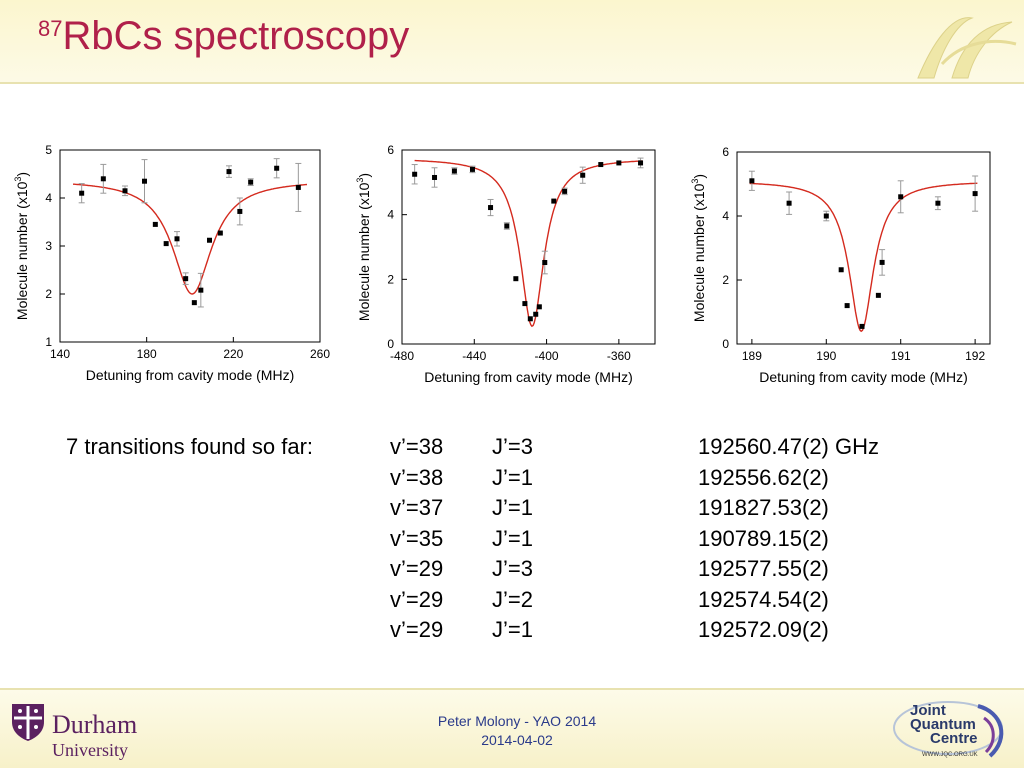  I want to click on jqc-swirl-icon, so click(948, 729).